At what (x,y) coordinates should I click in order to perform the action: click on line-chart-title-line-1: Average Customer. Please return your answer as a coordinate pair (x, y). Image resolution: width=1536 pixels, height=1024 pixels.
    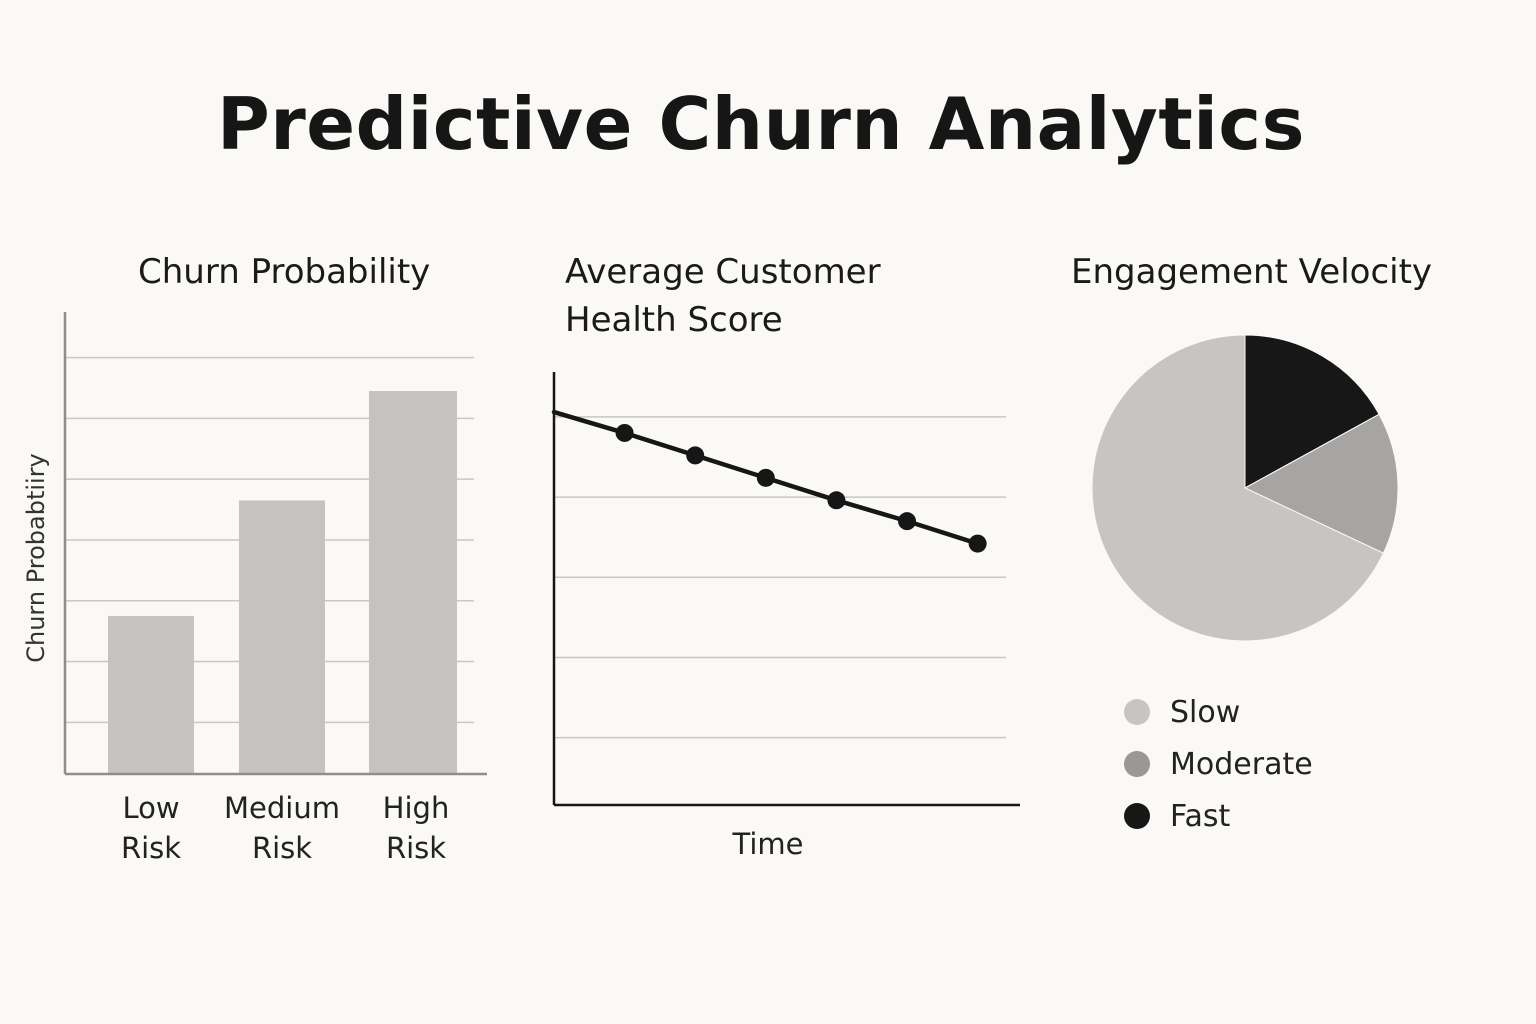
    Looking at the image, I should click on (723, 272).